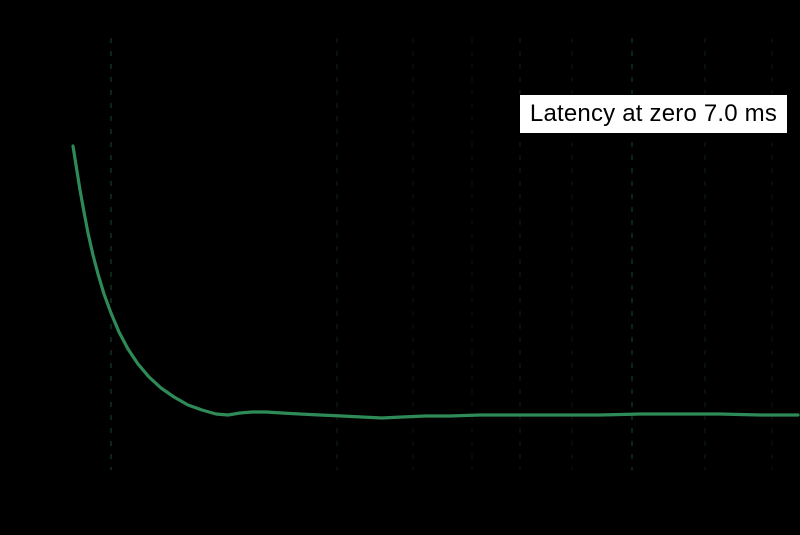  I want to click on annotation-text: Latency at zero 7.0 ms, so click(653, 113).